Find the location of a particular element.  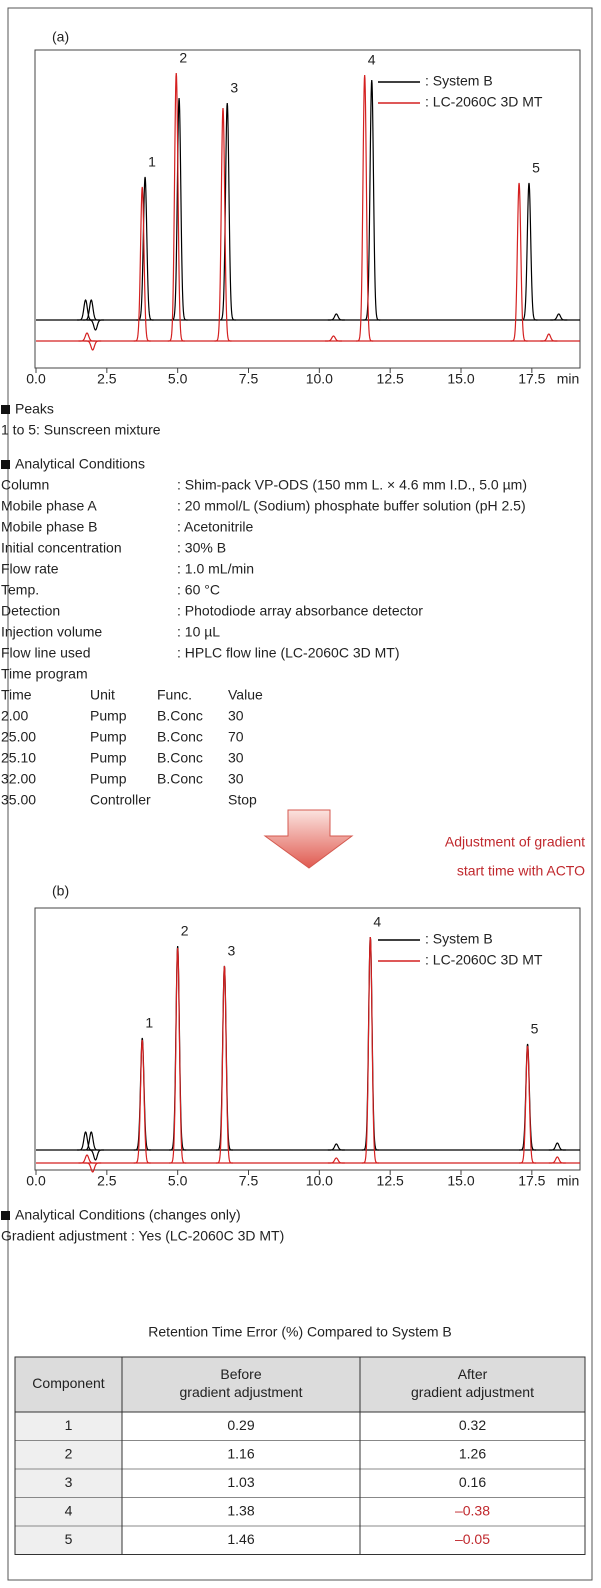

table-header: After is located at coordinates (473, 1374).